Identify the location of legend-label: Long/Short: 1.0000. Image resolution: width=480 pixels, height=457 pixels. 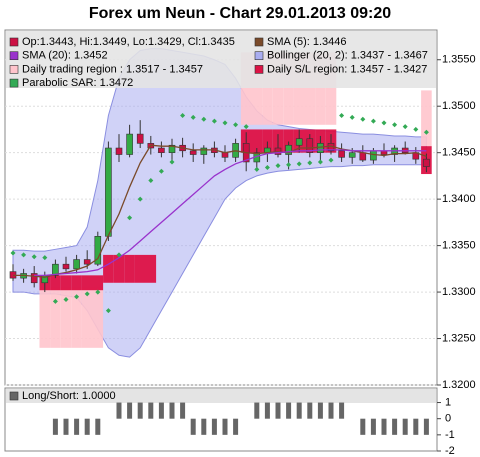
(69, 396).